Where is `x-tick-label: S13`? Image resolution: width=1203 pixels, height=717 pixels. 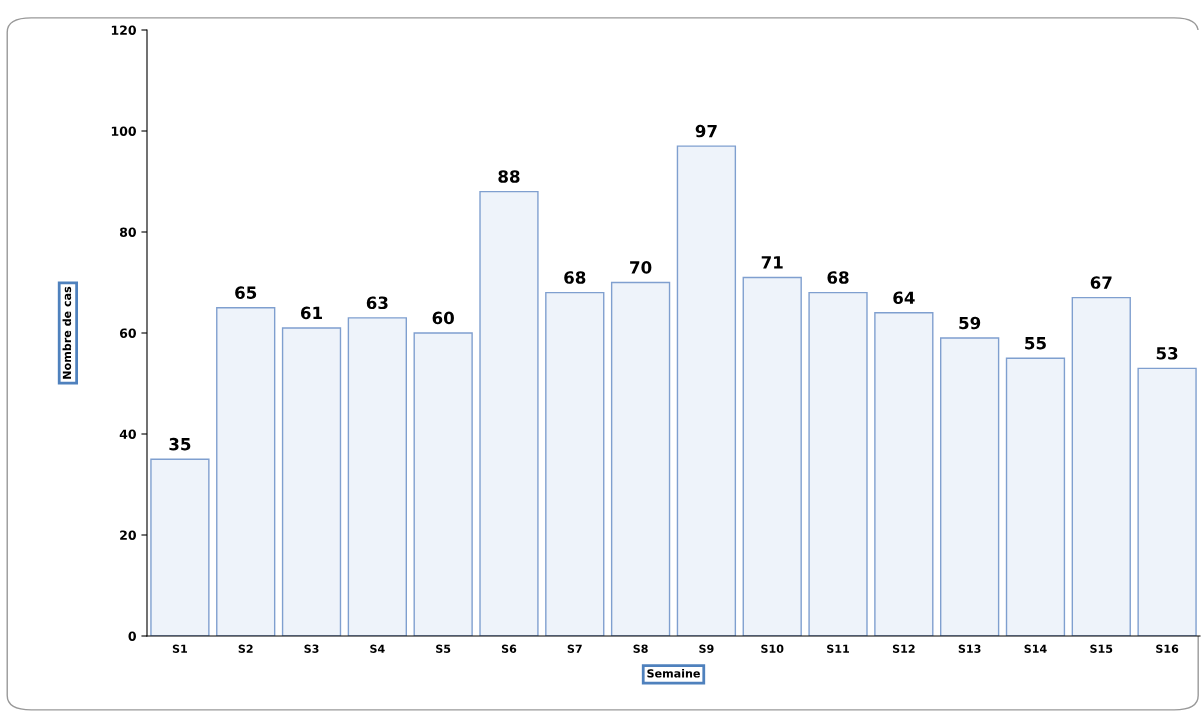 x-tick-label: S13 is located at coordinates (969, 648).